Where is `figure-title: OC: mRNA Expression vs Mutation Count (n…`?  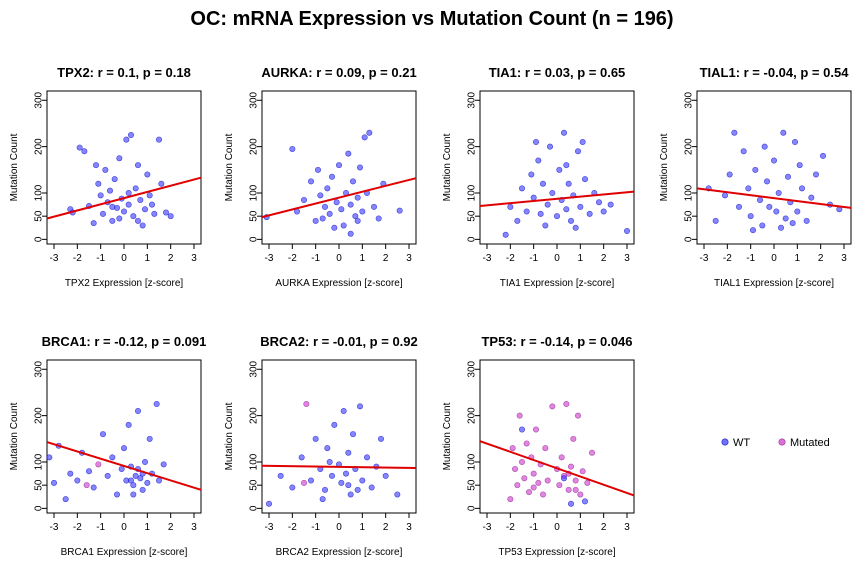 figure-title: OC: mRNA Expression vs Mutation Count (n… is located at coordinates (432, 19).